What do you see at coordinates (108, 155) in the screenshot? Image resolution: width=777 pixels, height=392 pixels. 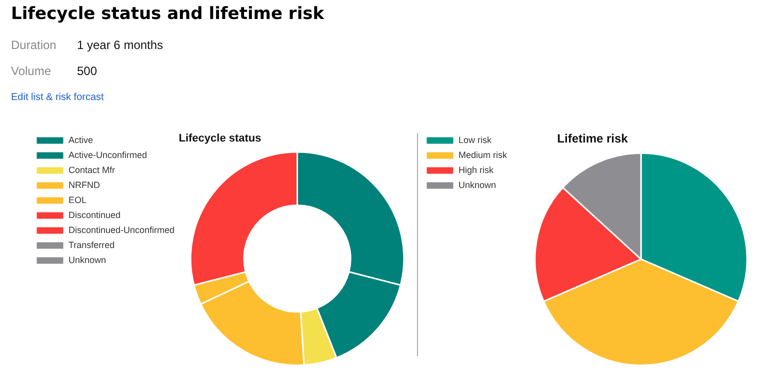 I see `legend-label: Active-Unconfirmed` at bounding box center [108, 155].